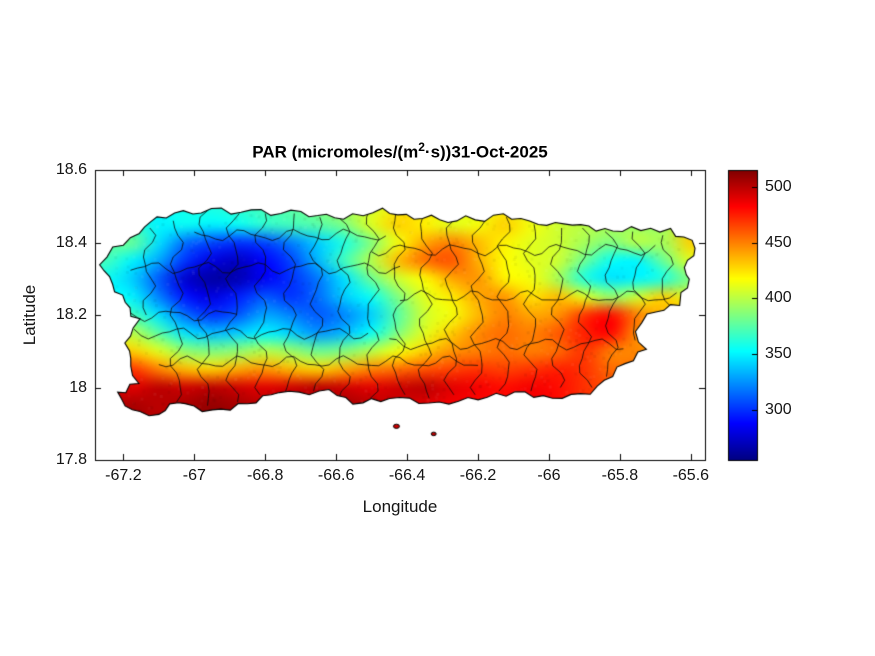  I want to click on colorbar-tick-label: 350, so click(778, 354).